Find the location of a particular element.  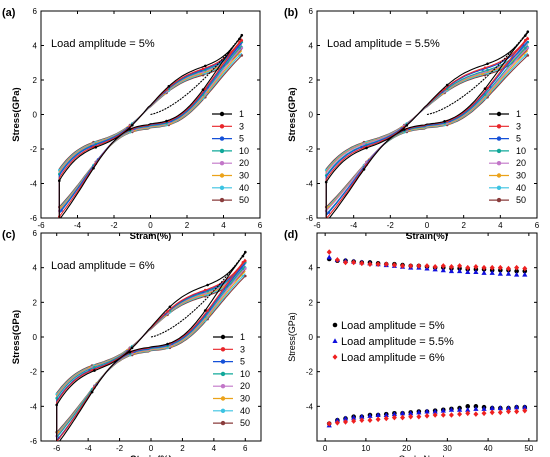

x-tick-label: 2 is located at coordinates (187, 225).